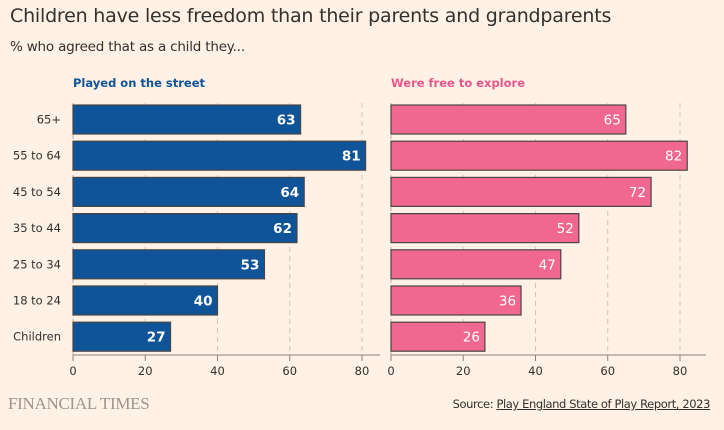  Describe the element at coordinates (458, 83) in the screenshot. I see `series-title-free-to-explore: Were free to explore` at that location.